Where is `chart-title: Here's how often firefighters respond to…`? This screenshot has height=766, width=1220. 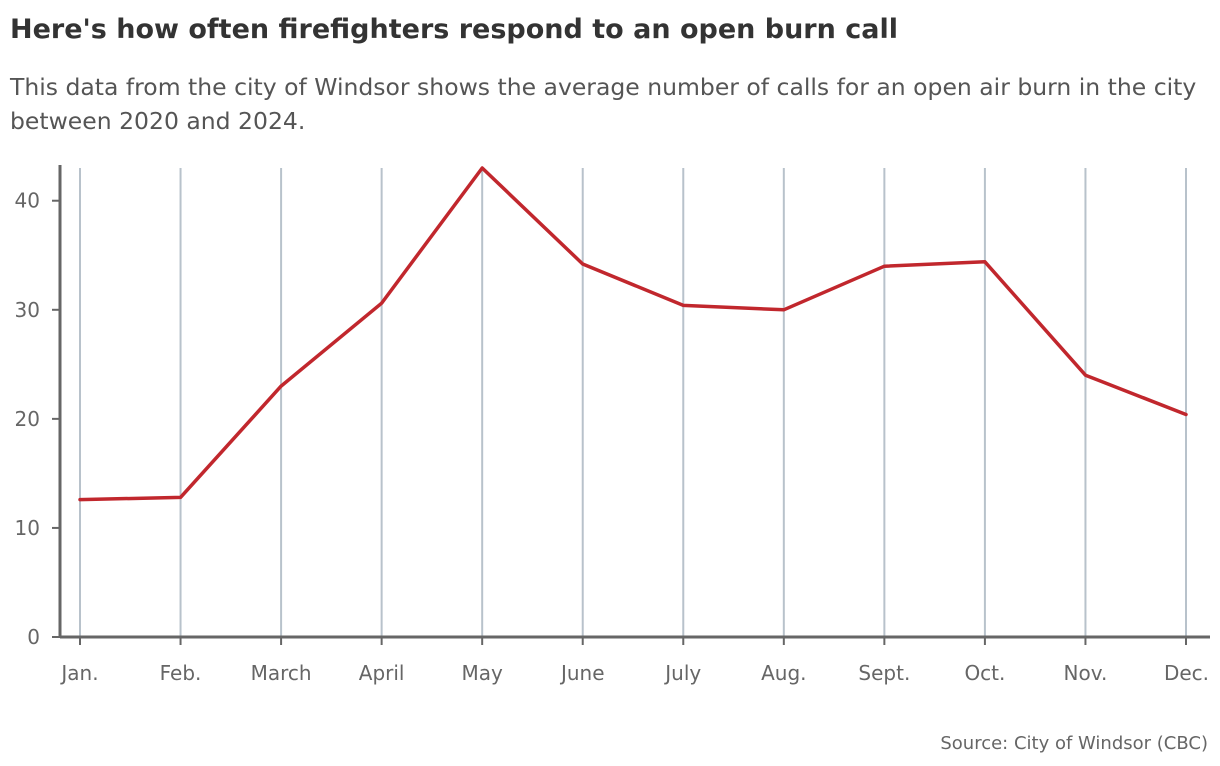
chart-title: Here's how often firefighters respond to… is located at coordinates (454, 29).